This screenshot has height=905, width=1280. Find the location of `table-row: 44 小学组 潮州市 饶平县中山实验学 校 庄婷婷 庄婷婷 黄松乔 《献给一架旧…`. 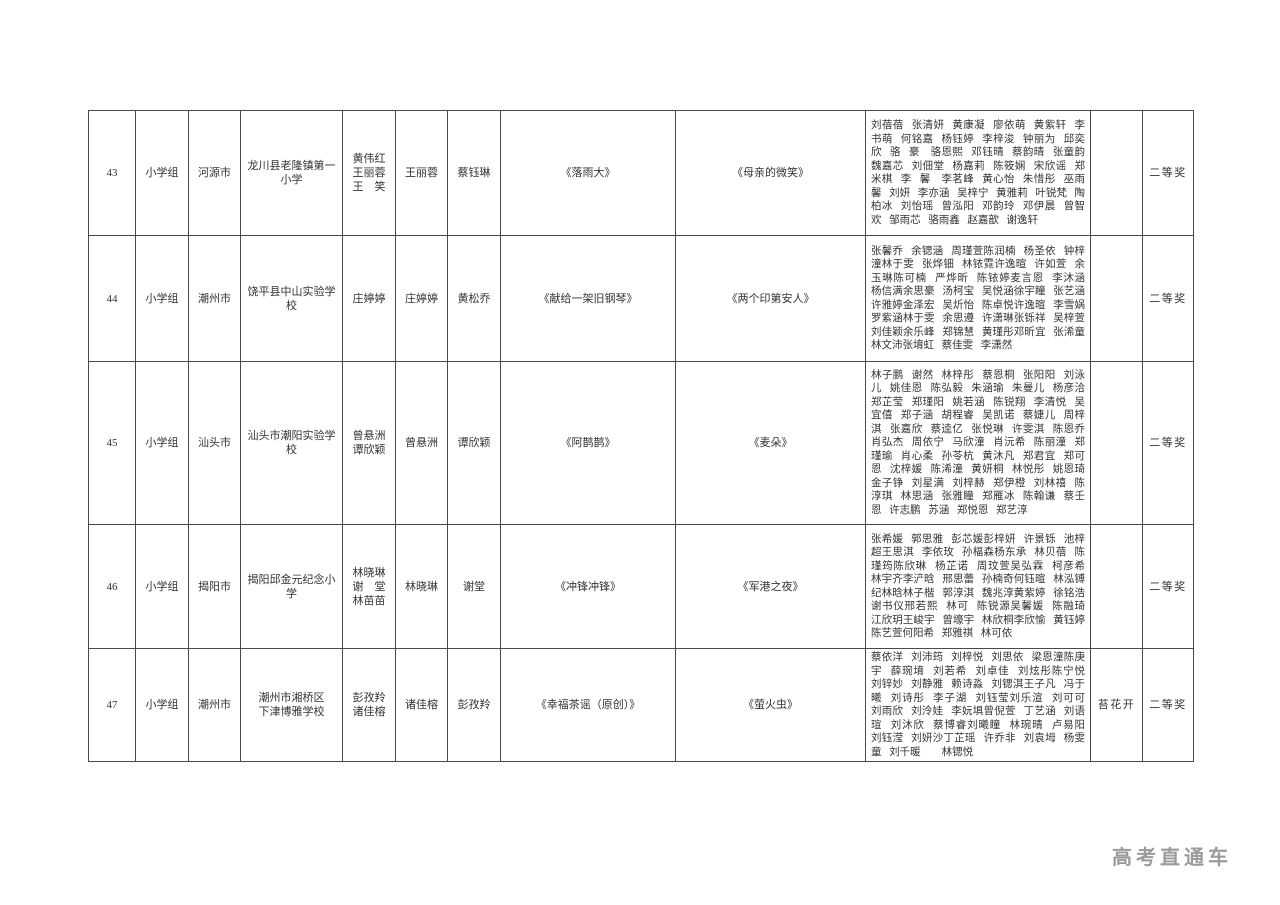

table-row: 44 小学组 潮州市 饶平县中山实验学 校 庄婷婷 庄婷婷 黄松乔 《献给一架旧… is located at coordinates (641, 298).